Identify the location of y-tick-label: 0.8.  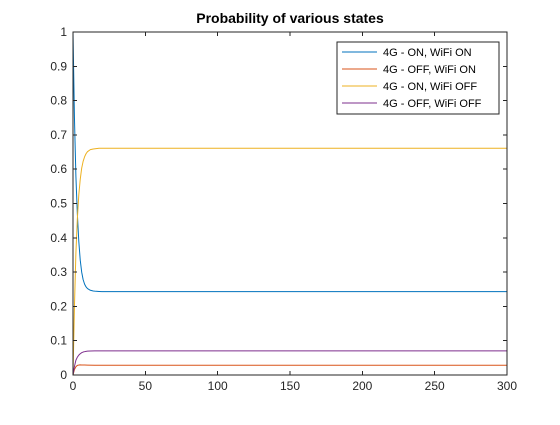
(58, 101).